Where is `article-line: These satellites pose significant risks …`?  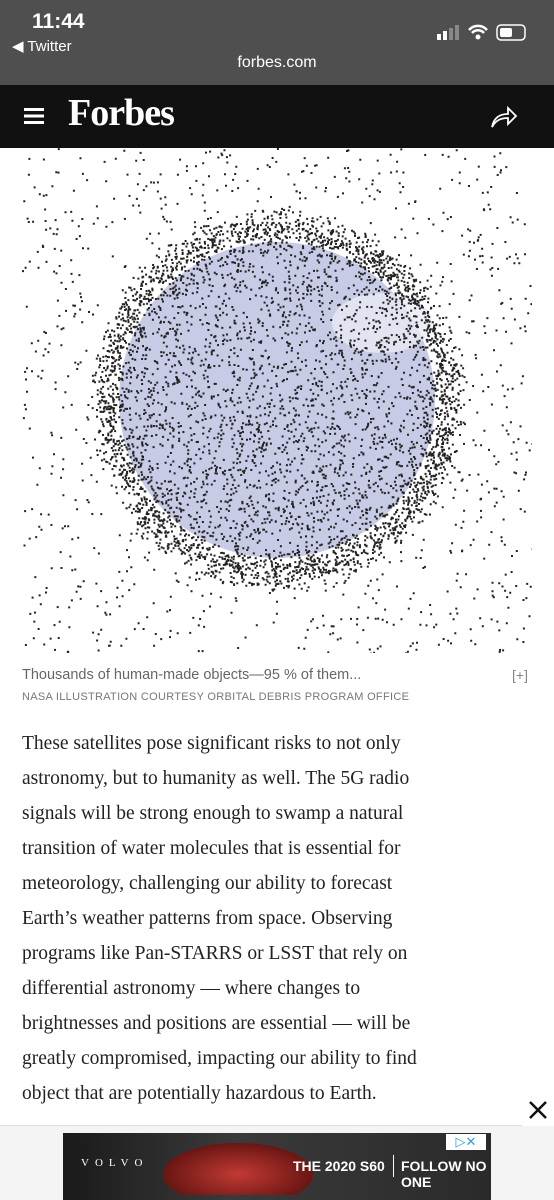
article-line: These satellites pose significant risks … is located at coordinates (211, 743).